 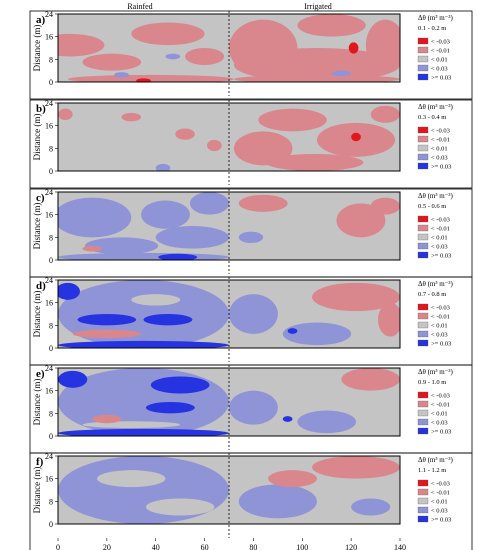 I want to click on depth-label: 0.1 - 0.2 m, so click(x=432, y=28).